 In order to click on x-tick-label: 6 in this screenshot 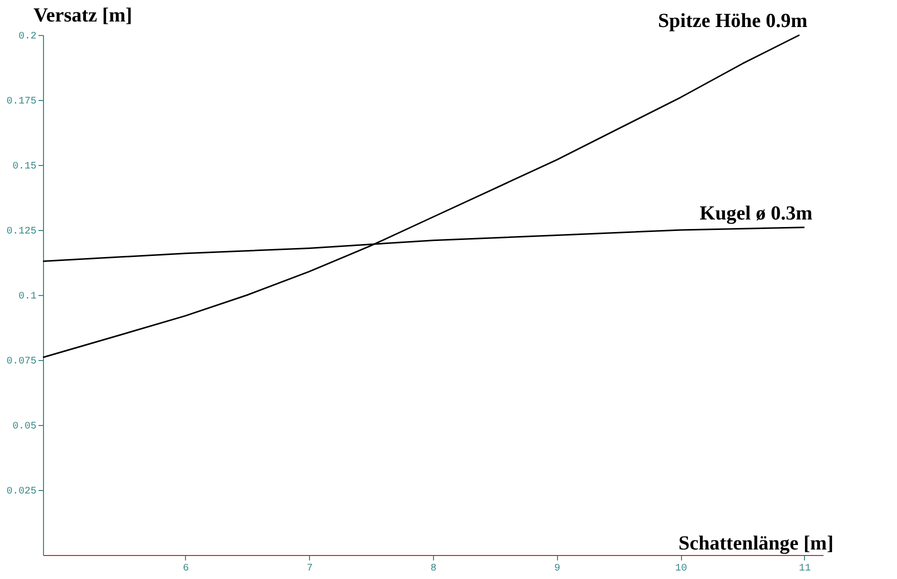, I will do `click(185, 569)`.